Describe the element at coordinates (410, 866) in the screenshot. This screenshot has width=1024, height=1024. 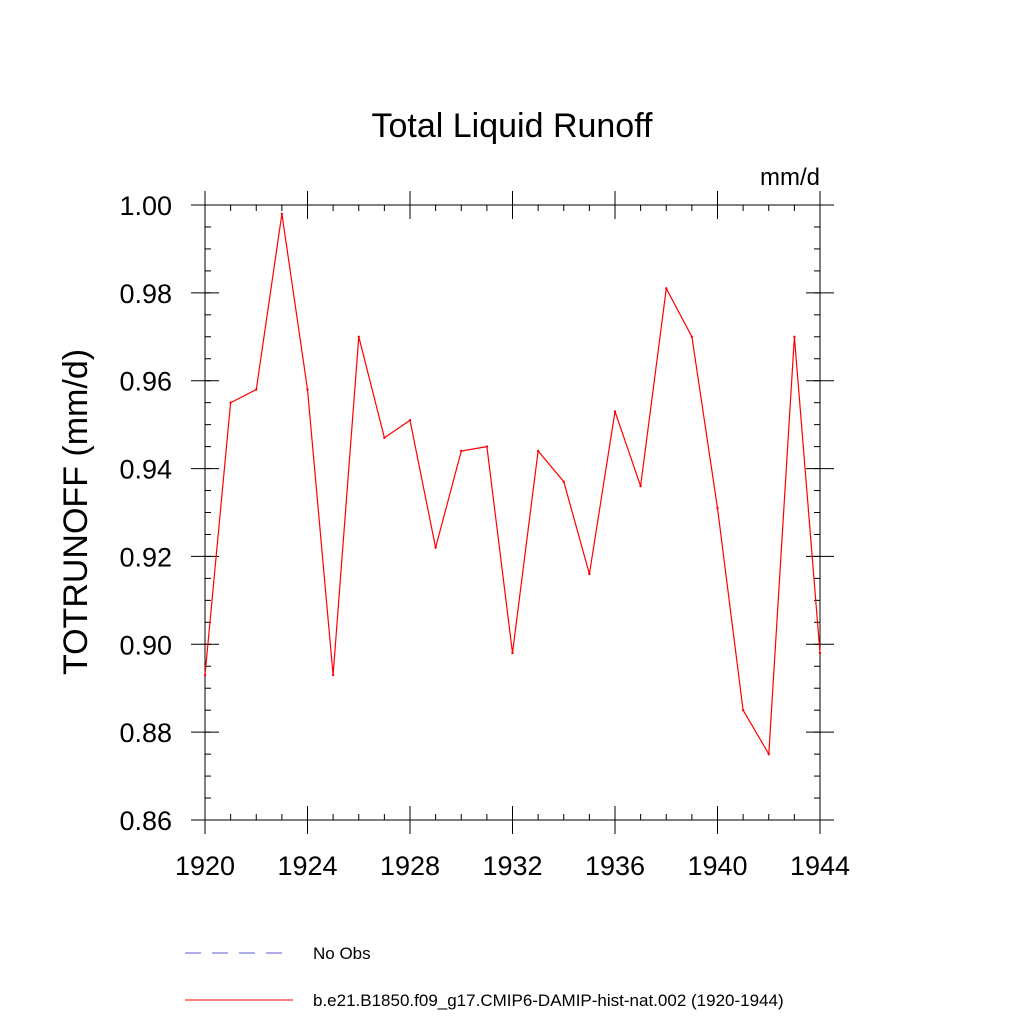
I see `x-tick-label: 1928` at that location.